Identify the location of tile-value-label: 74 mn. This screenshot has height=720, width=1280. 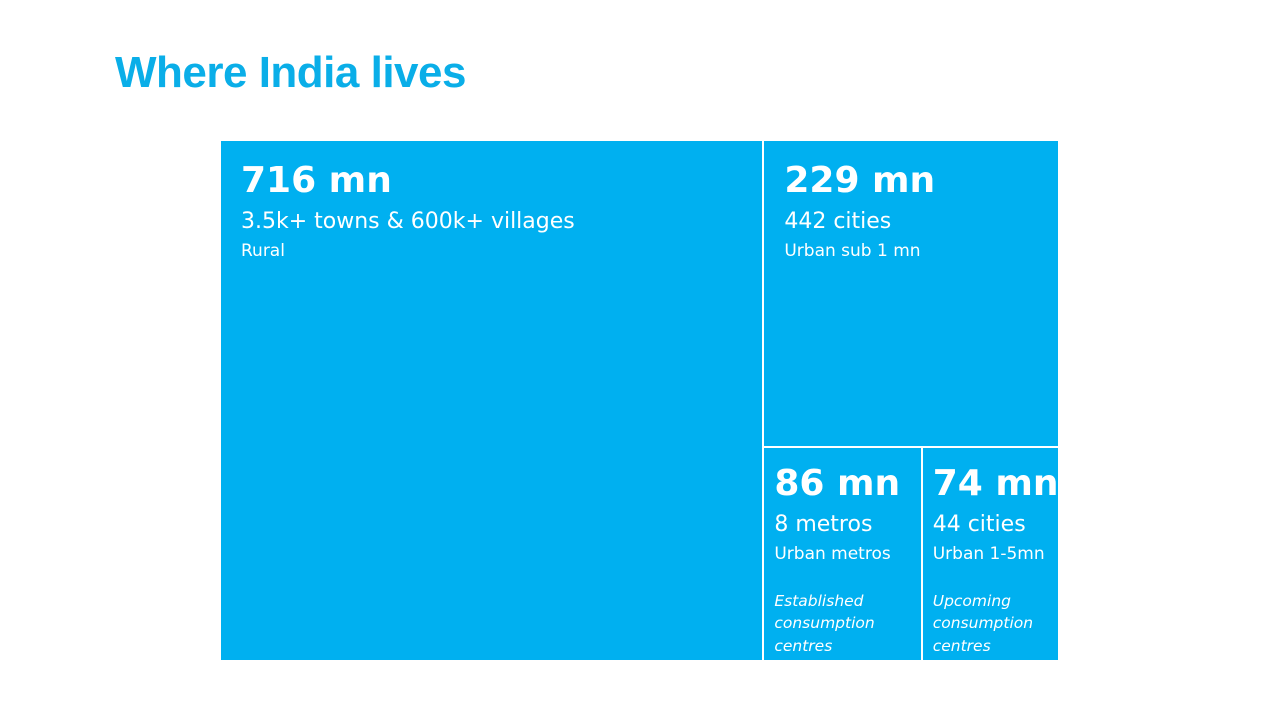
(995, 483).